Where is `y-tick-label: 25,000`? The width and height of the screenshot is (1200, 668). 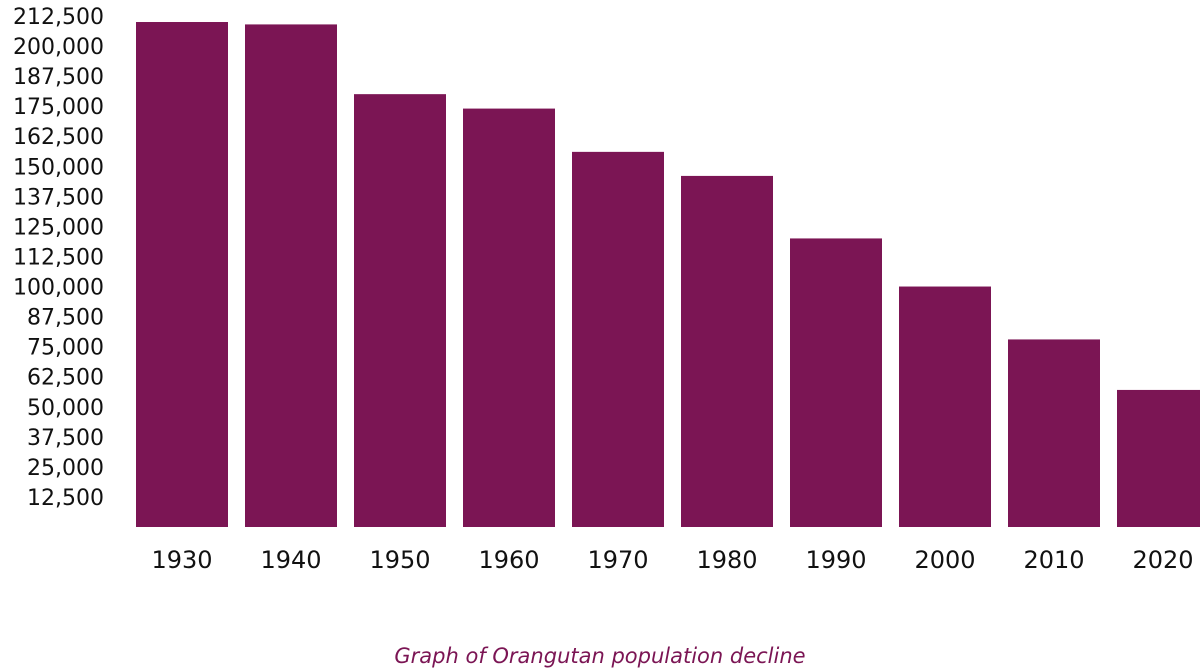
y-tick-label: 25,000 is located at coordinates (65, 468).